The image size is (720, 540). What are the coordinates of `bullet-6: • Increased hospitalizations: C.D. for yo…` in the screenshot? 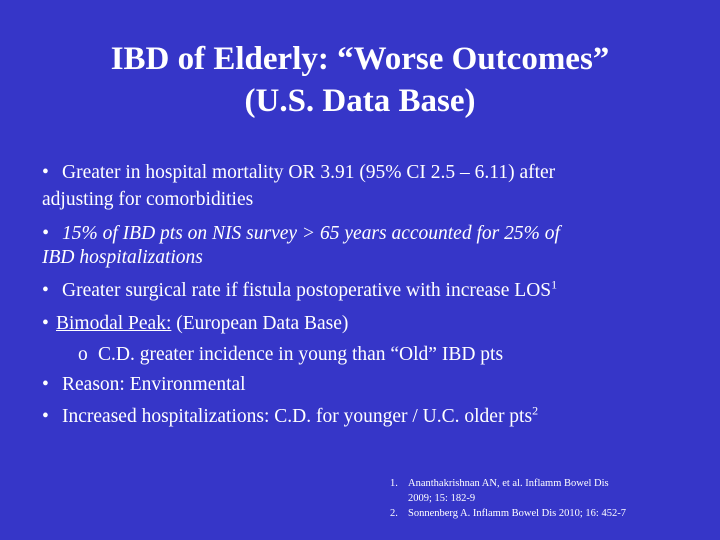 It's located at (290, 415).